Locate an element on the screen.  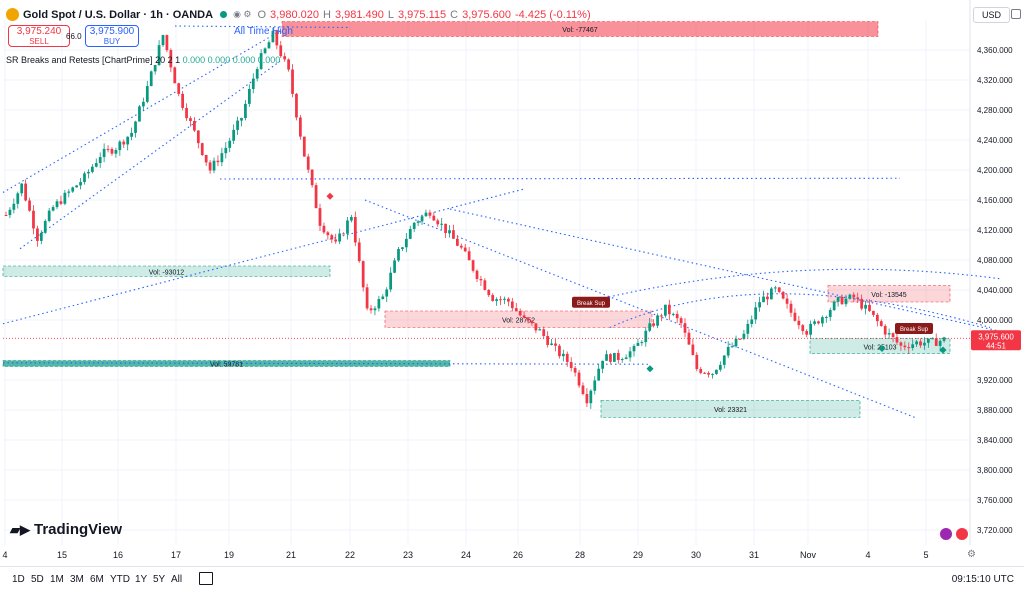
flash-icon is located at coordinates (946, 534).